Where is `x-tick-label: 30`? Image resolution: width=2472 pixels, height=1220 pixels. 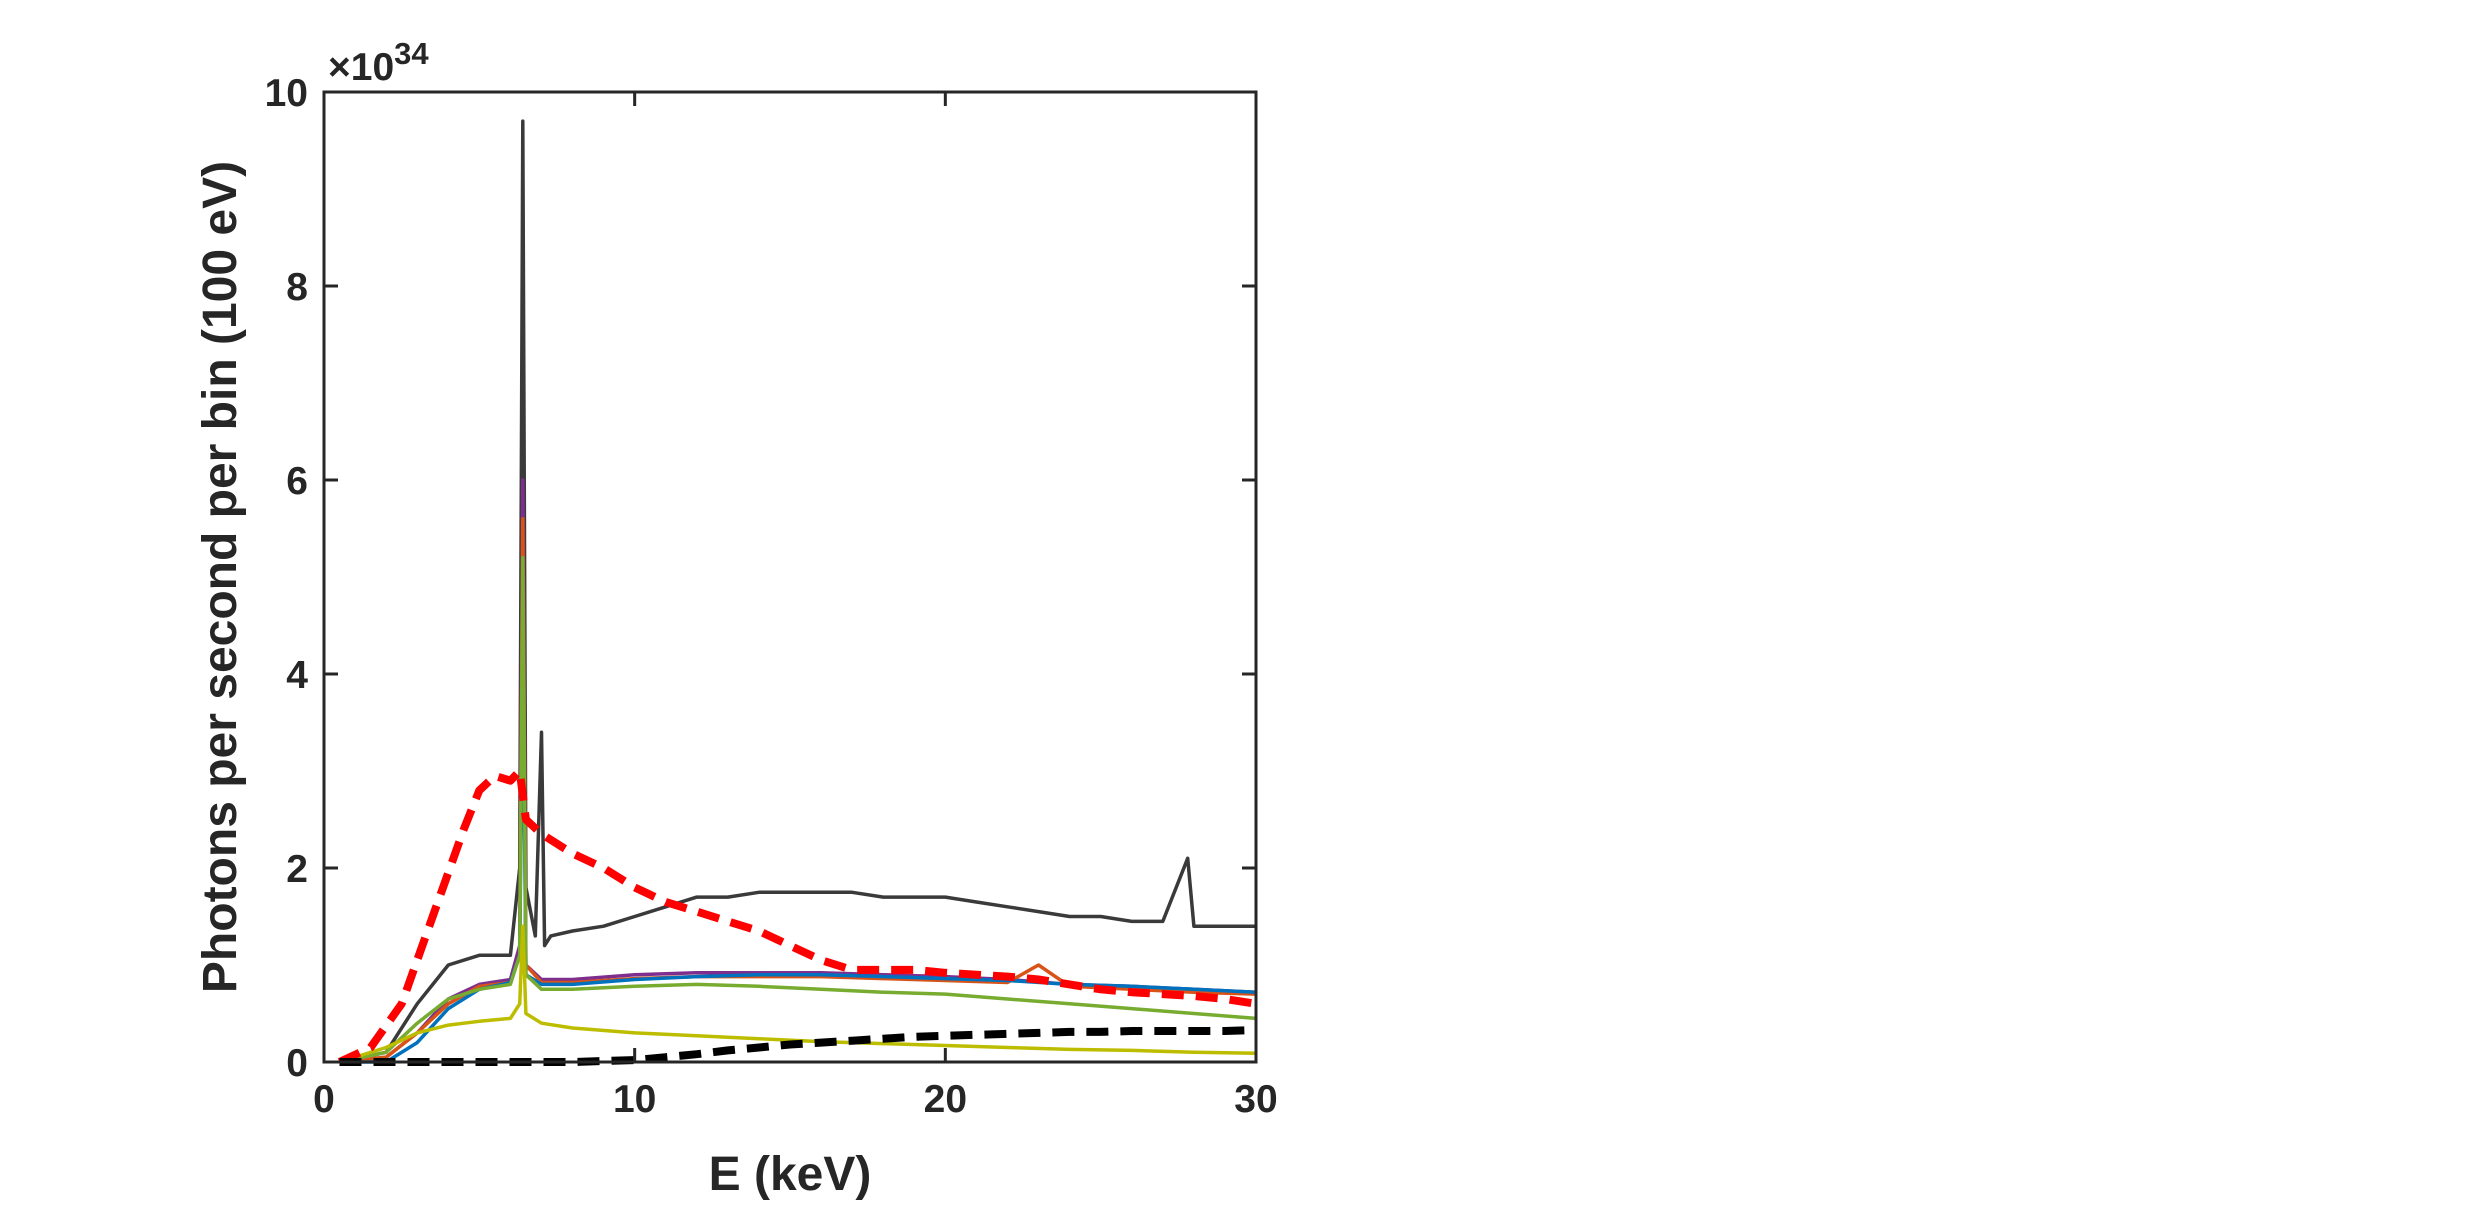 x-tick-label: 30 is located at coordinates (1255, 1099).